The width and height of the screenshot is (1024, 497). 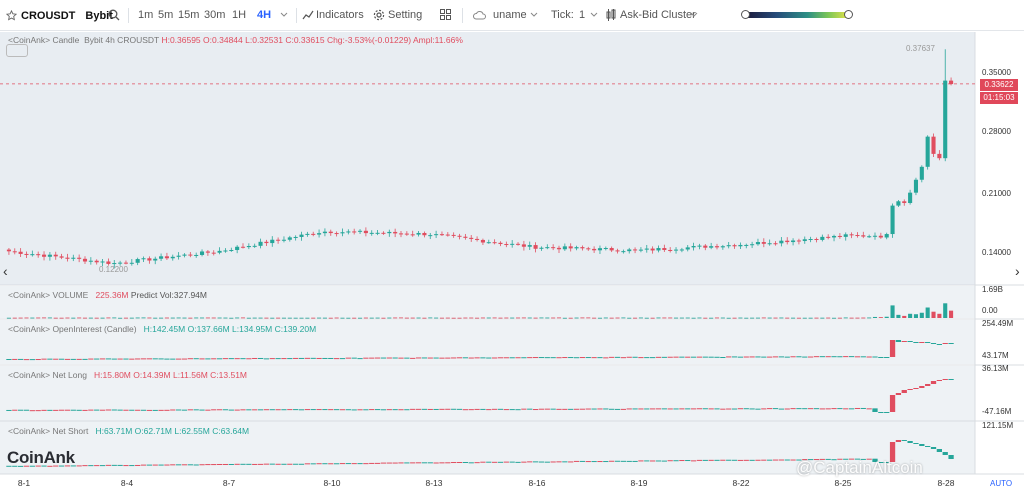 I want to click on auto-scale-button: AUTO, so click(x=1001, y=483).